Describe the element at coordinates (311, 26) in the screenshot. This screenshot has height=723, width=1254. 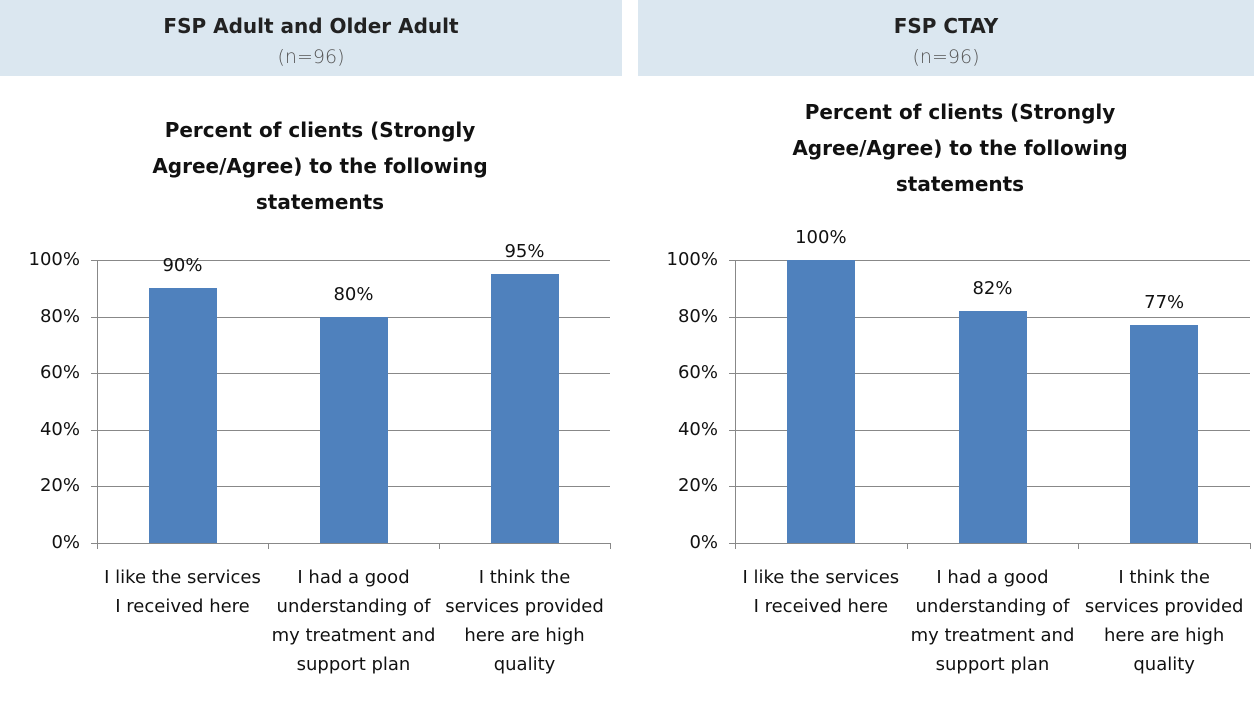
I see `panel-title: FSP Adult and Older Adult` at that location.